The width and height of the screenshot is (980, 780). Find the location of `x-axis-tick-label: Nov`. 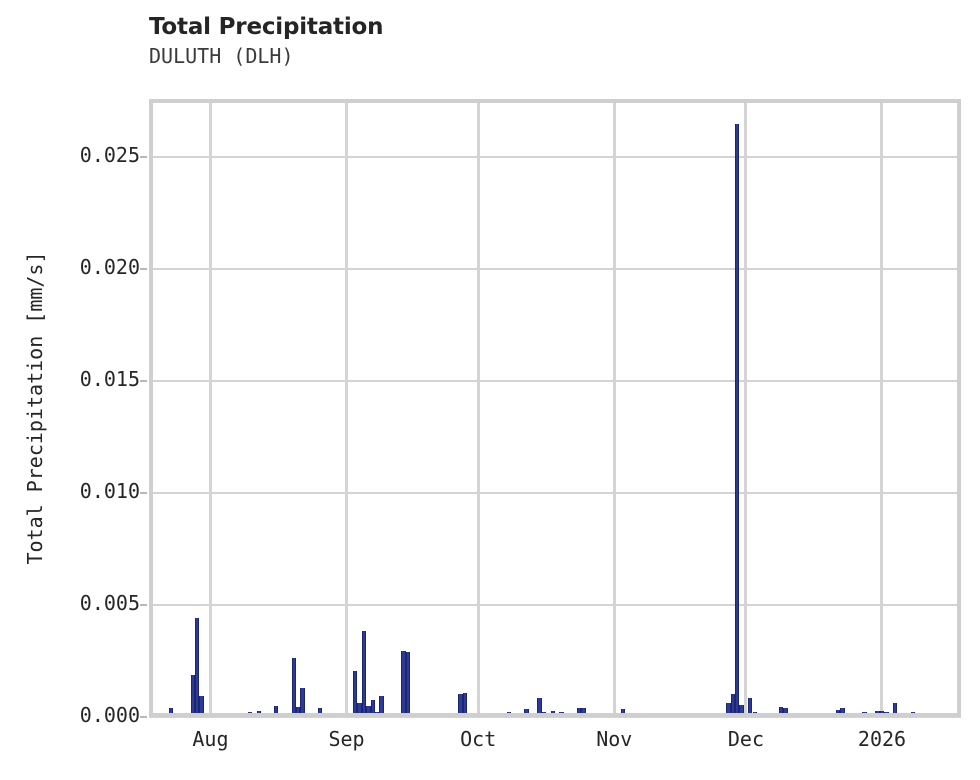

x-axis-tick-label: Nov is located at coordinates (614, 739).